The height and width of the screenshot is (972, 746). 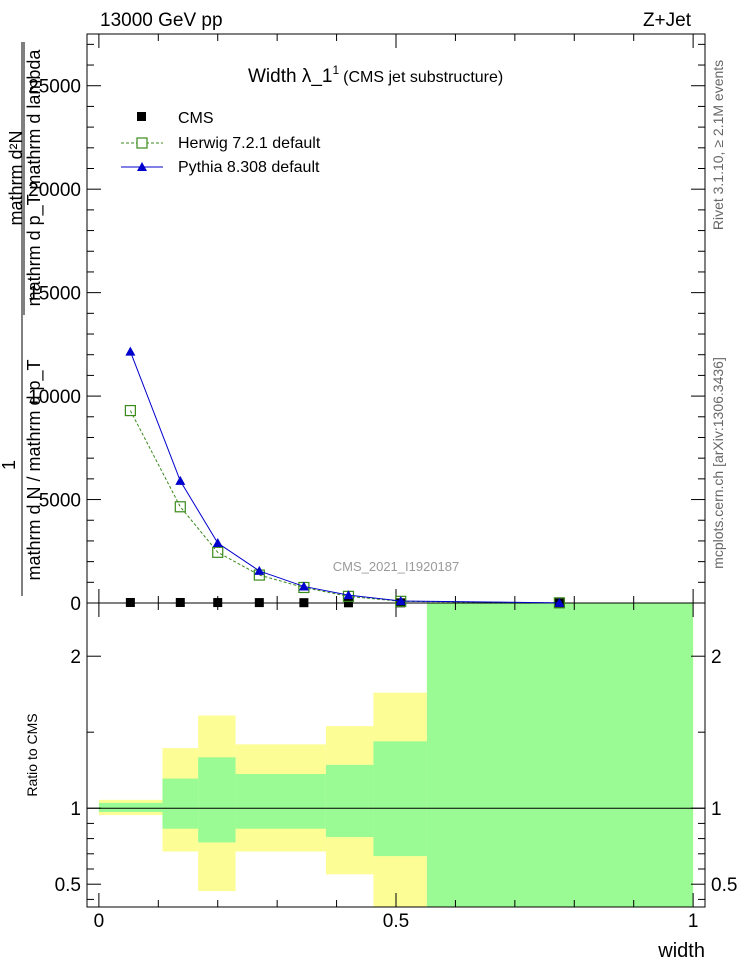 I want to click on legend-cms-label: CMS, so click(x=196, y=118).